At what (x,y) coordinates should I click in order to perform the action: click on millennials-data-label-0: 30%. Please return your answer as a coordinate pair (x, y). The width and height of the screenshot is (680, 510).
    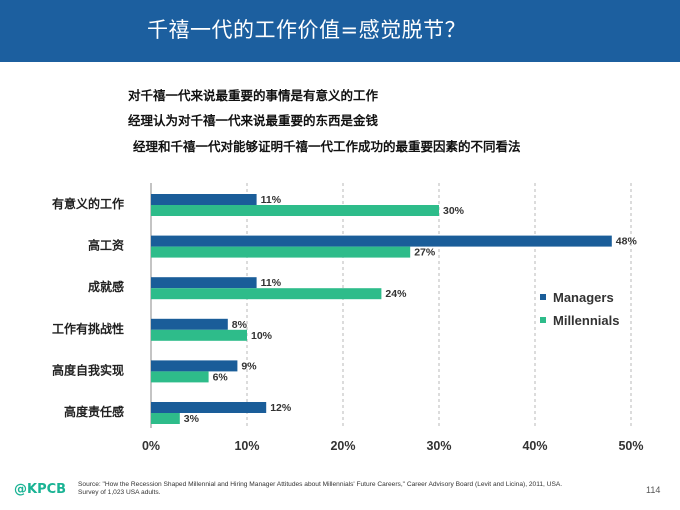
    Looking at the image, I should click on (454, 211).